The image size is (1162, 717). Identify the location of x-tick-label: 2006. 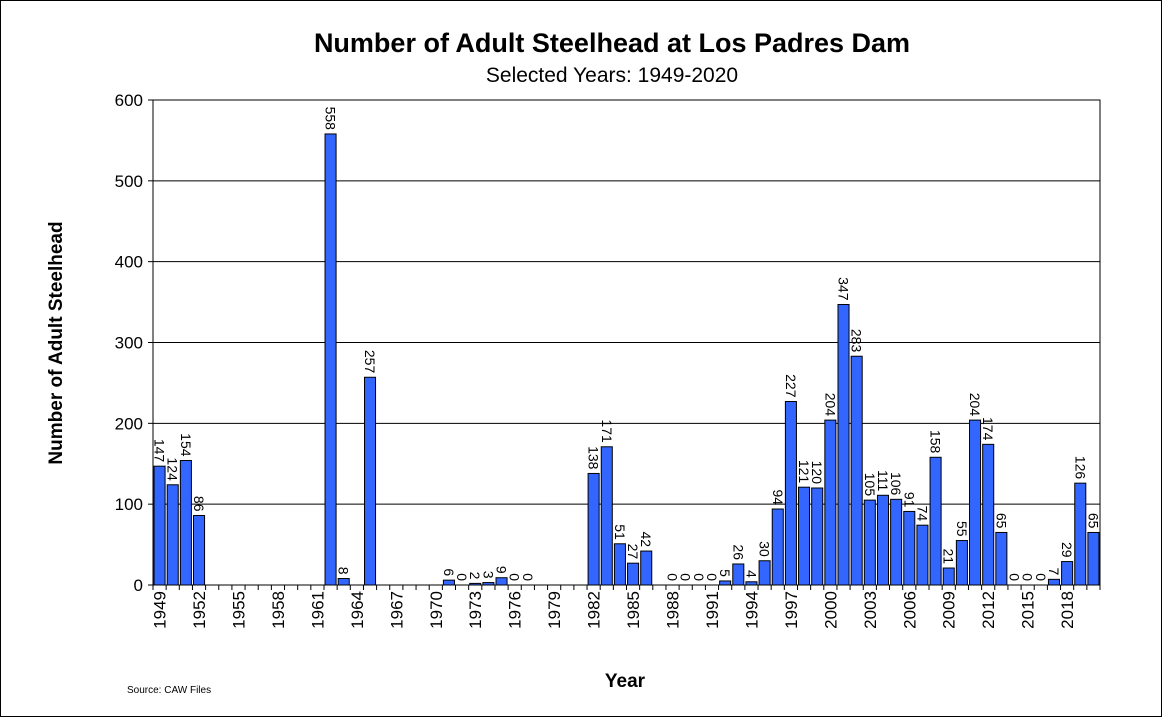
(909, 610).